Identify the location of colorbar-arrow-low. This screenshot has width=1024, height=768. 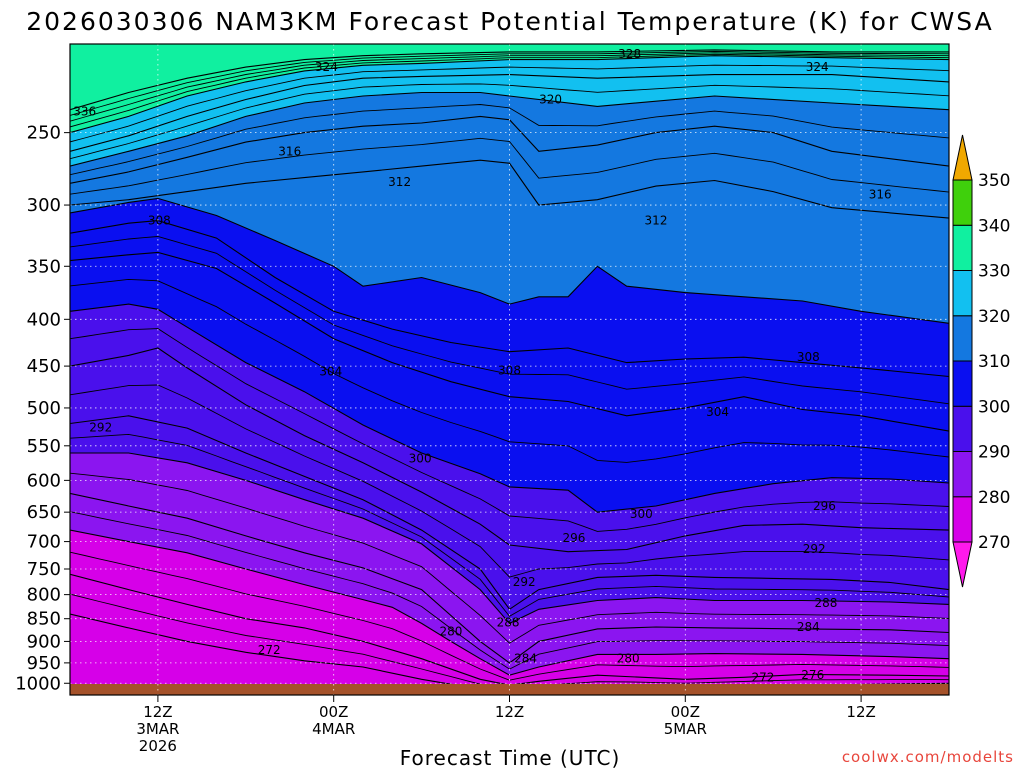
(962, 564).